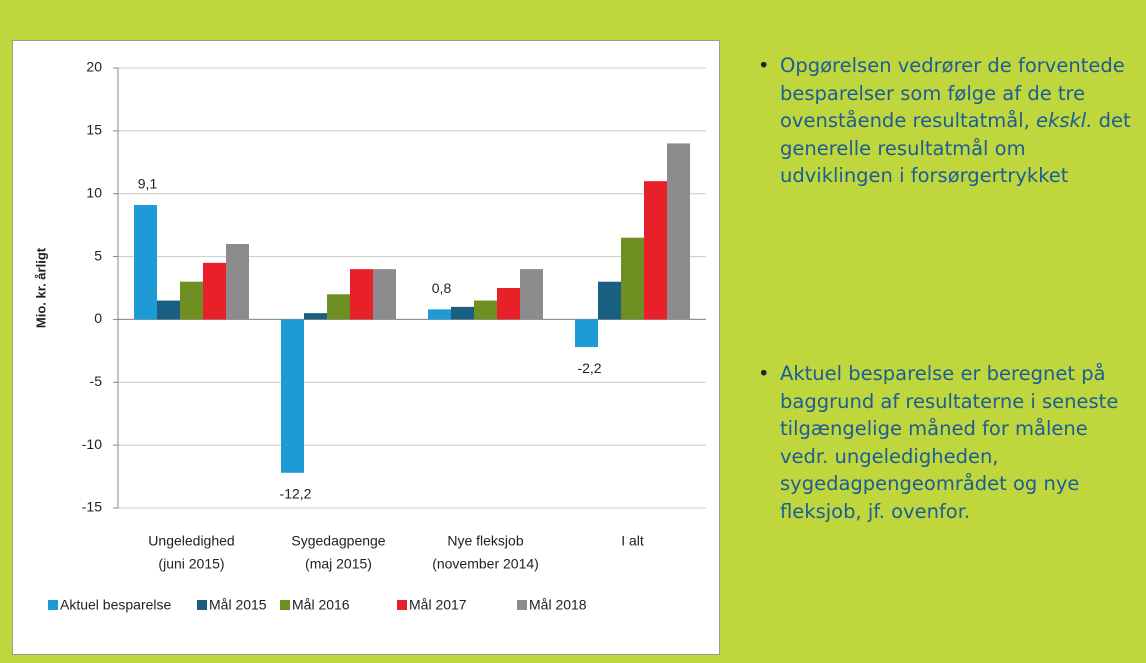 The height and width of the screenshot is (663, 1146). Describe the element at coordinates (238, 605) in the screenshot. I see `legend-label: Mål 2015` at that location.